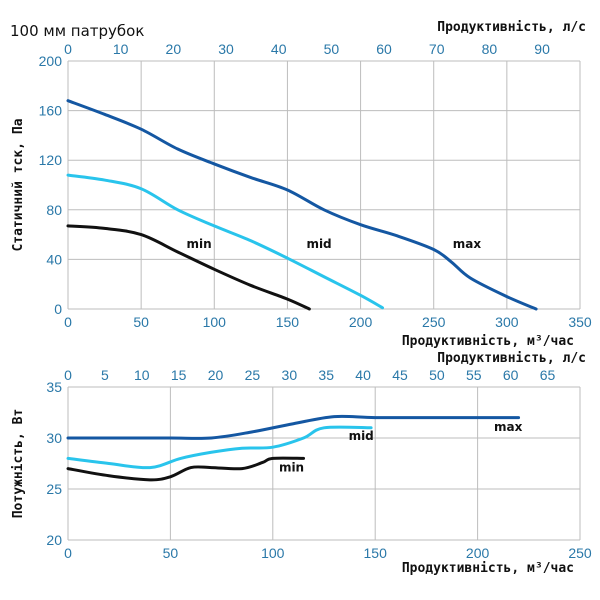 The image size is (600, 600). What do you see at coordinates (437, 49) in the screenshot?
I see `x-top-tick-label: 70` at bounding box center [437, 49].